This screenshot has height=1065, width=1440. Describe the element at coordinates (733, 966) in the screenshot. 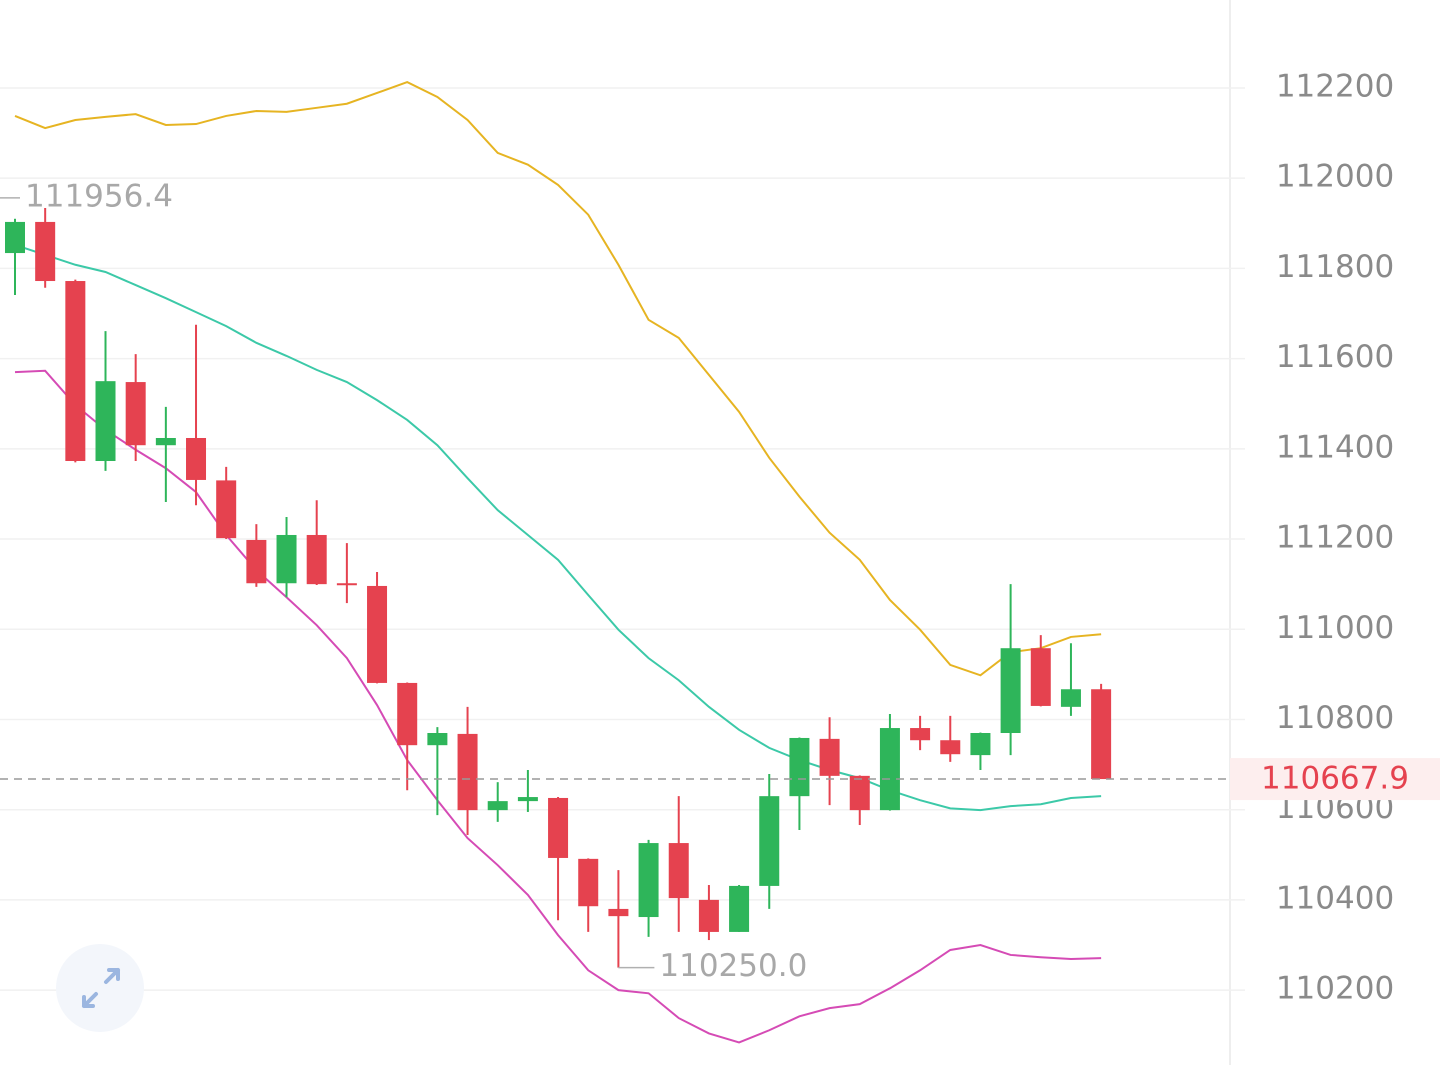

I see `min-marker-label: 110250.0` at that location.